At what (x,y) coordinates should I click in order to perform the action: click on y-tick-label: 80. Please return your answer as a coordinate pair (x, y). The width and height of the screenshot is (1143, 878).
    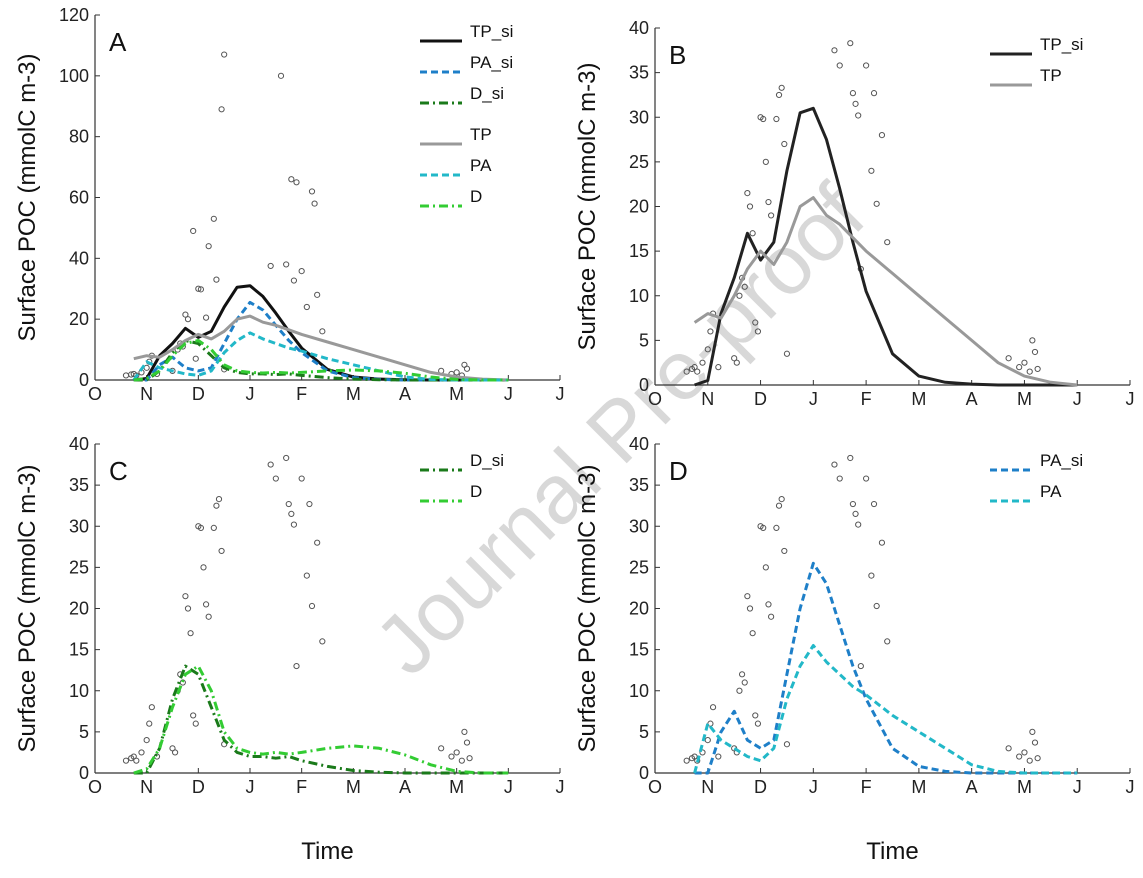
    Looking at the image, I should click on (79, 137).